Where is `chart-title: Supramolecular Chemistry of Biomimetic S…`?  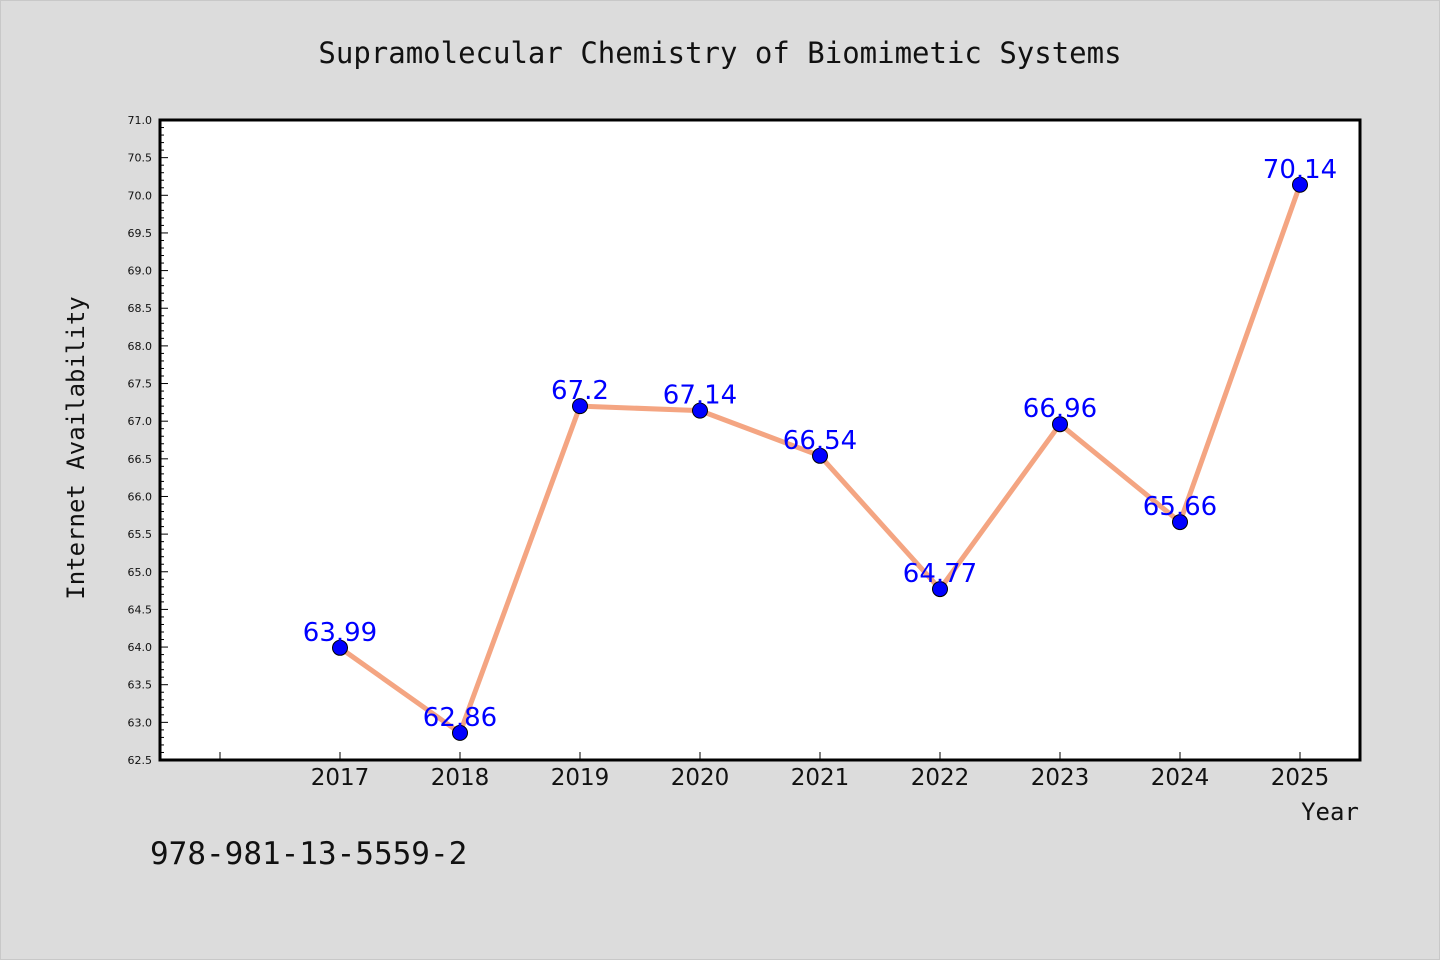
chart-title: Supramolecular Chemistry of Biomimetic S… is located at coordinates (719, 53).